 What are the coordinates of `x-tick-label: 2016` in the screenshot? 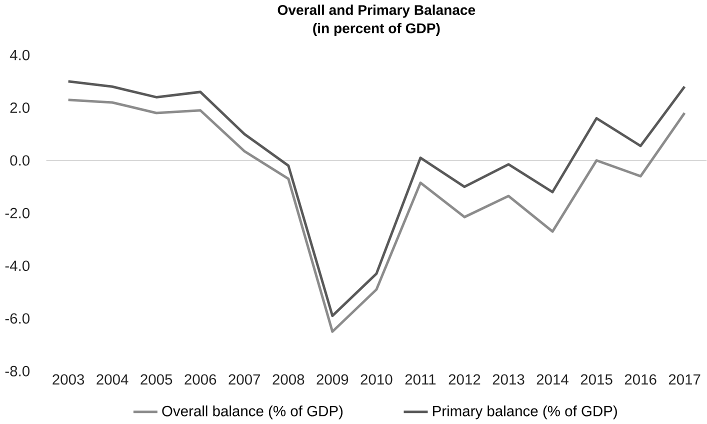 It's located at (640, 379).